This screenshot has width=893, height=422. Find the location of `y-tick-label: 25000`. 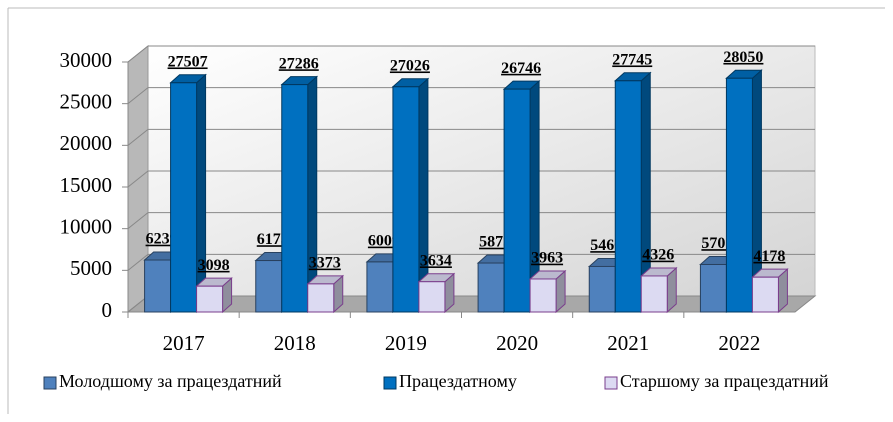

y-tick-label: 25000 is located at coordinates (86, 101).